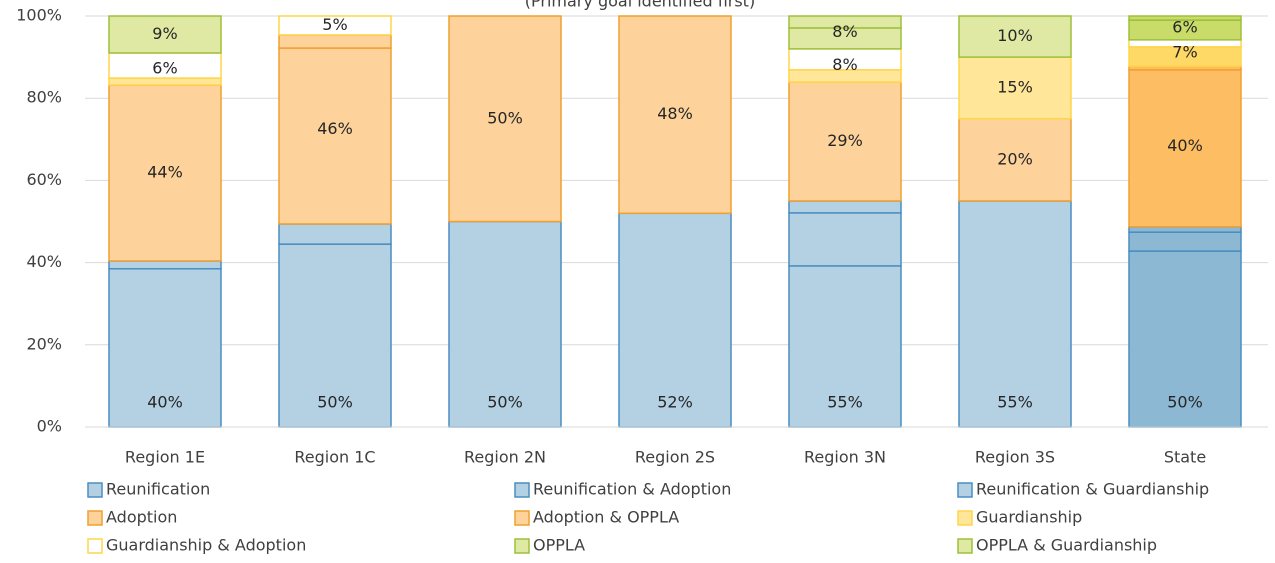  I want to click on y-tick-label: 100%, so click(39, 15).